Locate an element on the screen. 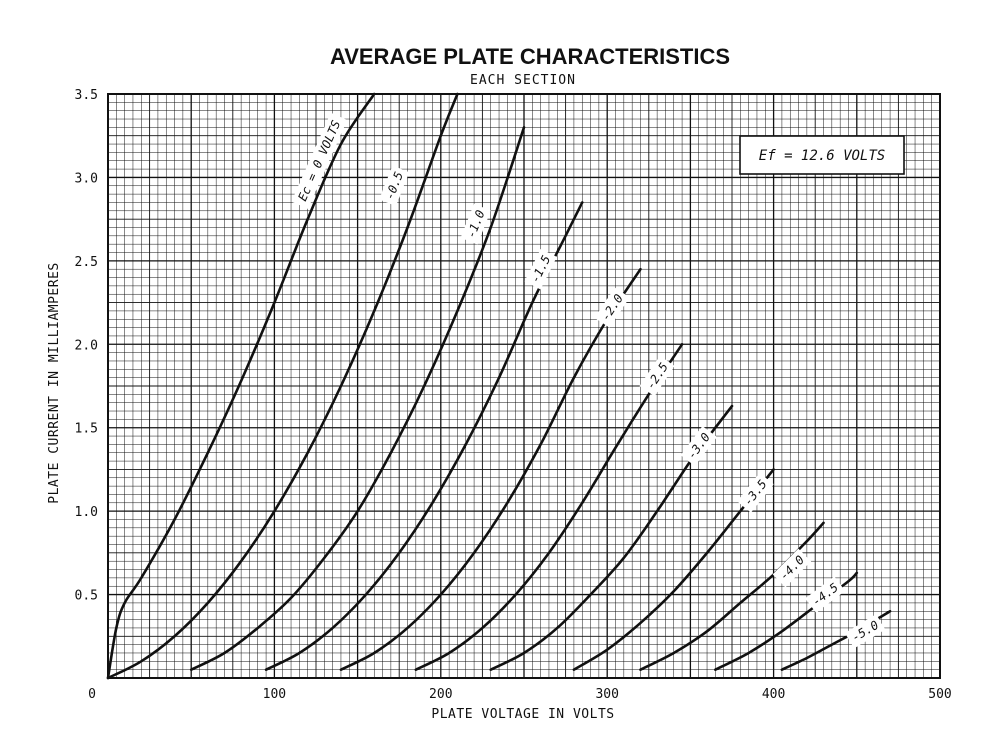 The width and height of the screenshot is (1000, 744). y-axis-label: PLATE CURRENT IN MILLIAMPERES is located at coordinates (54, 382).